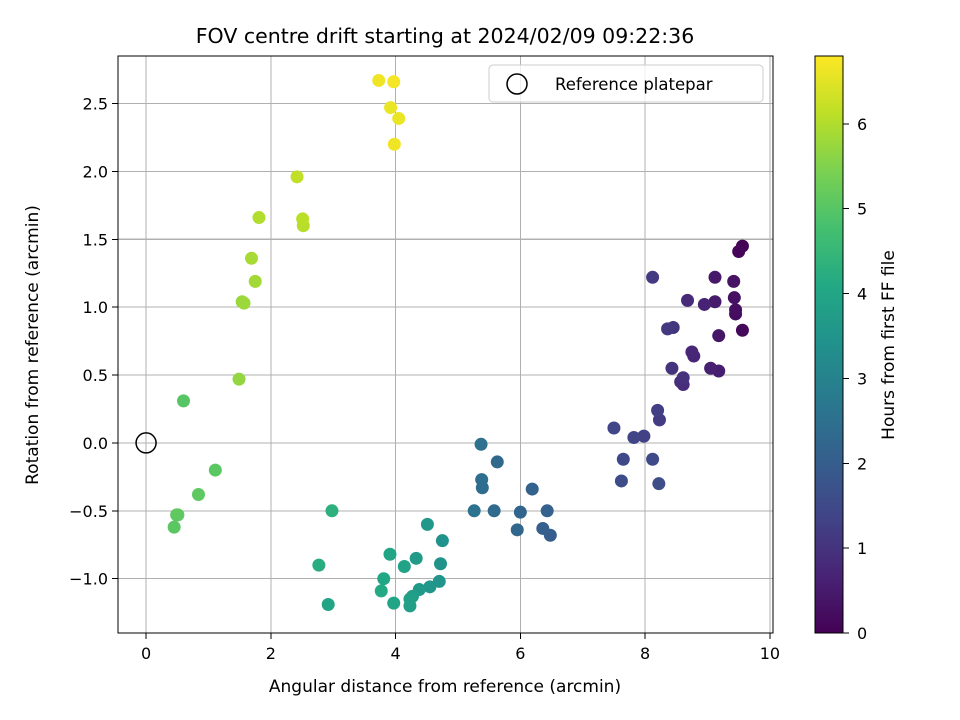 The height and width of the screenshot is (720, 960). Describe the element at coordinates (271, 653) in the screenshot. I see `x-tick-label: 2` at that location.